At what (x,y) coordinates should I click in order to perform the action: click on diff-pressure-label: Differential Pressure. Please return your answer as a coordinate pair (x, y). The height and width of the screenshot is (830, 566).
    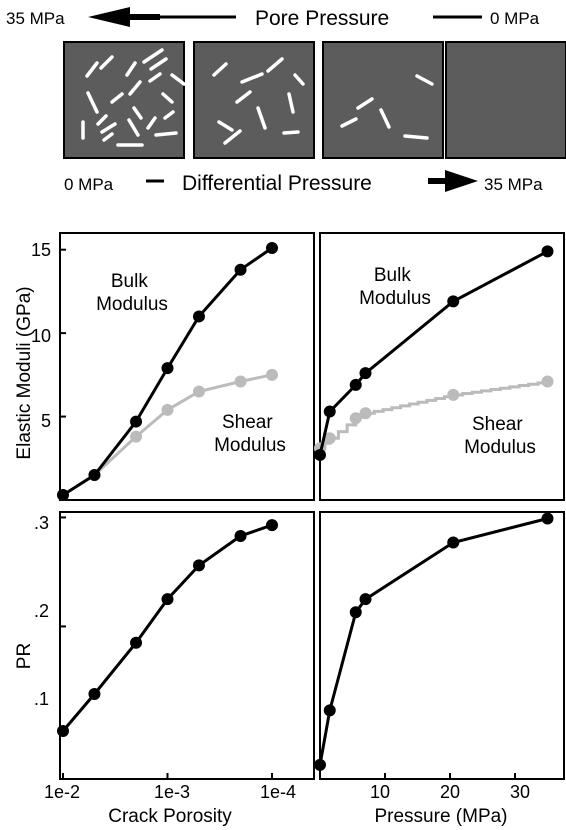
    Looking at the image, I should click on (277, 183).